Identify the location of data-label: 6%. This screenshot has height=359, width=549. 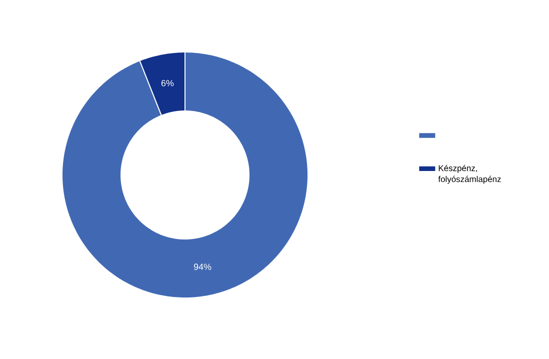
(167, 83).